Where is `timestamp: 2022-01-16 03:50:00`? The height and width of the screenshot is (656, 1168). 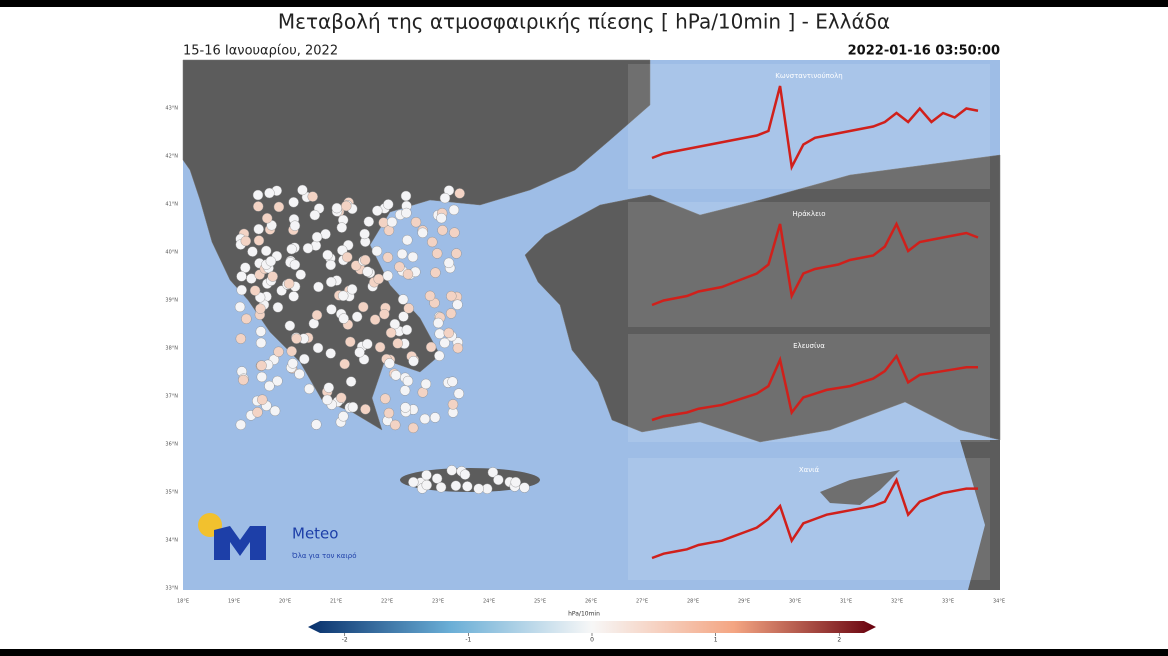 timestamp: 2022-01-16 03:50:00 is located at coordinates (924, 51).